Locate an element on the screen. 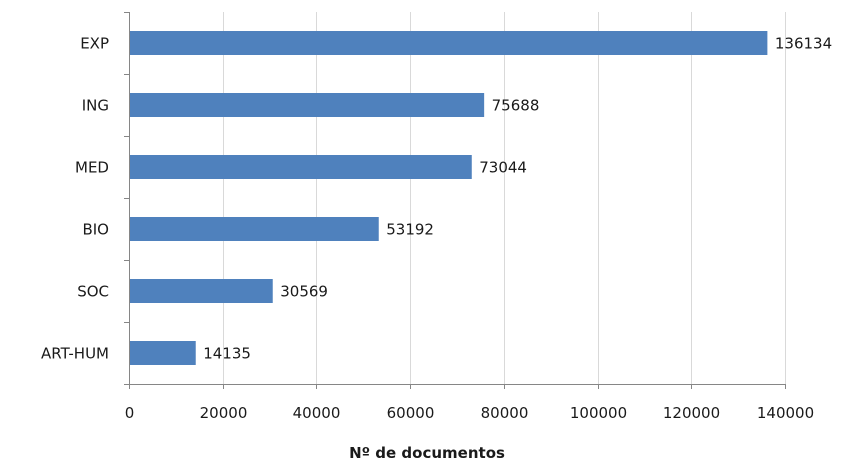 The width and height of the screenshot is (851, 467). category-label-soc: SOC is located at coordinates (93, 292).